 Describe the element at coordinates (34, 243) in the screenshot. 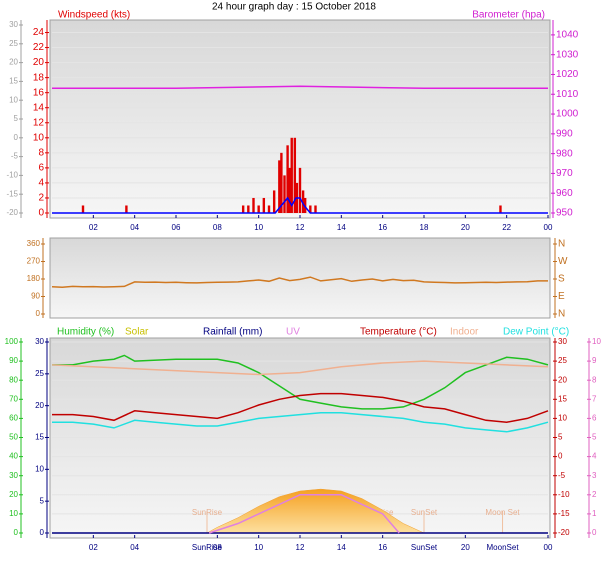

I see `y-tick-label: 360` at that location.